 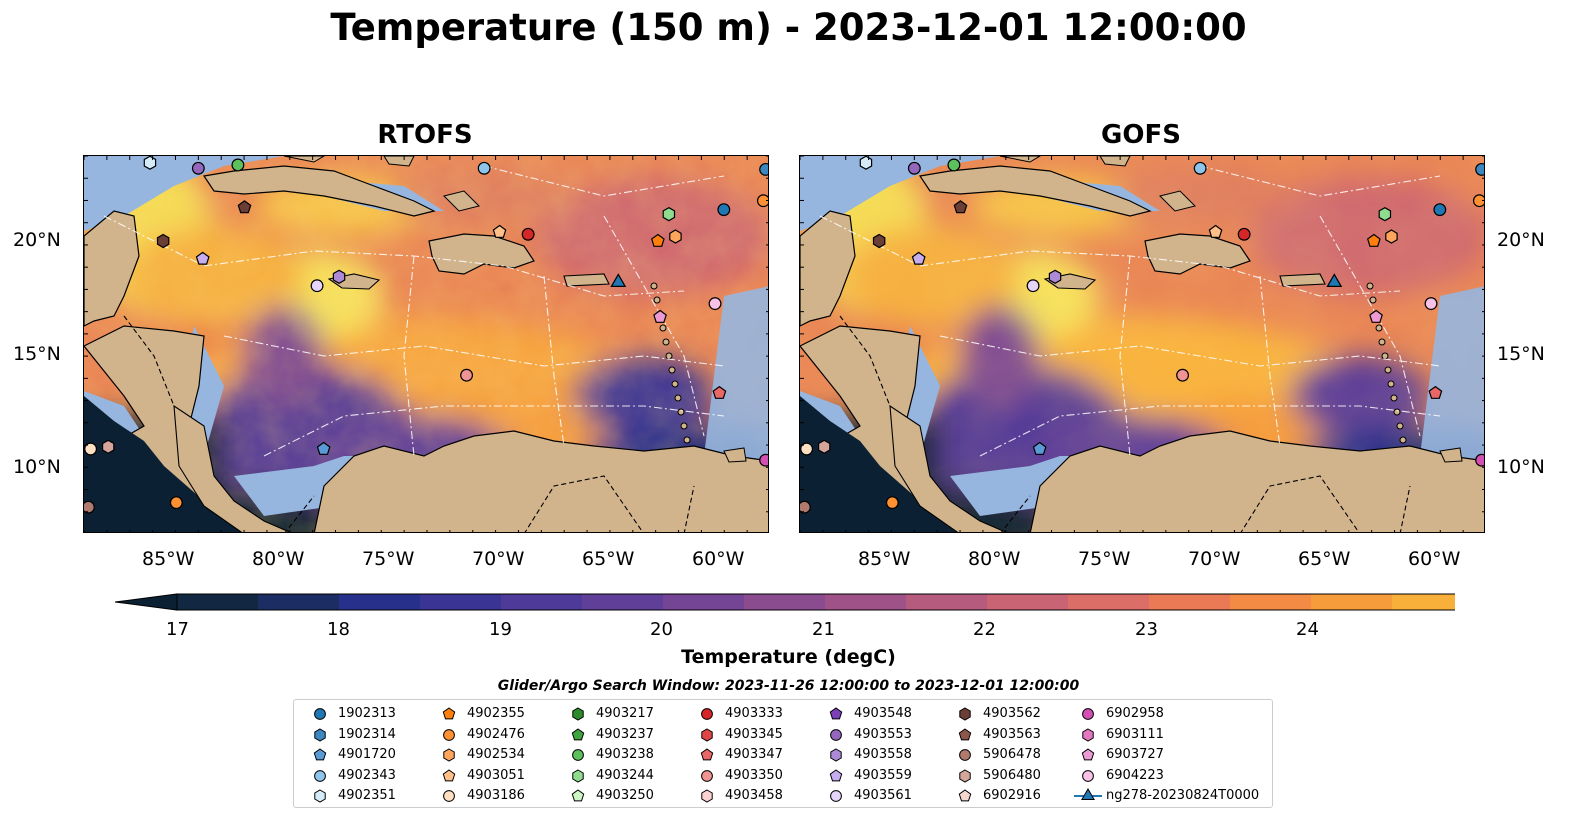 I want to click on lon-label-65w-gofs: 65°W, so click(x=1324, y=559).